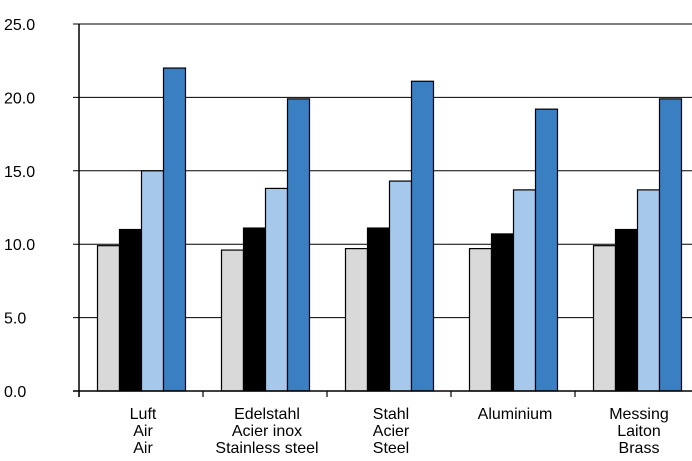  I want to click on x-category-label: Acier inox, so click(267, 431).